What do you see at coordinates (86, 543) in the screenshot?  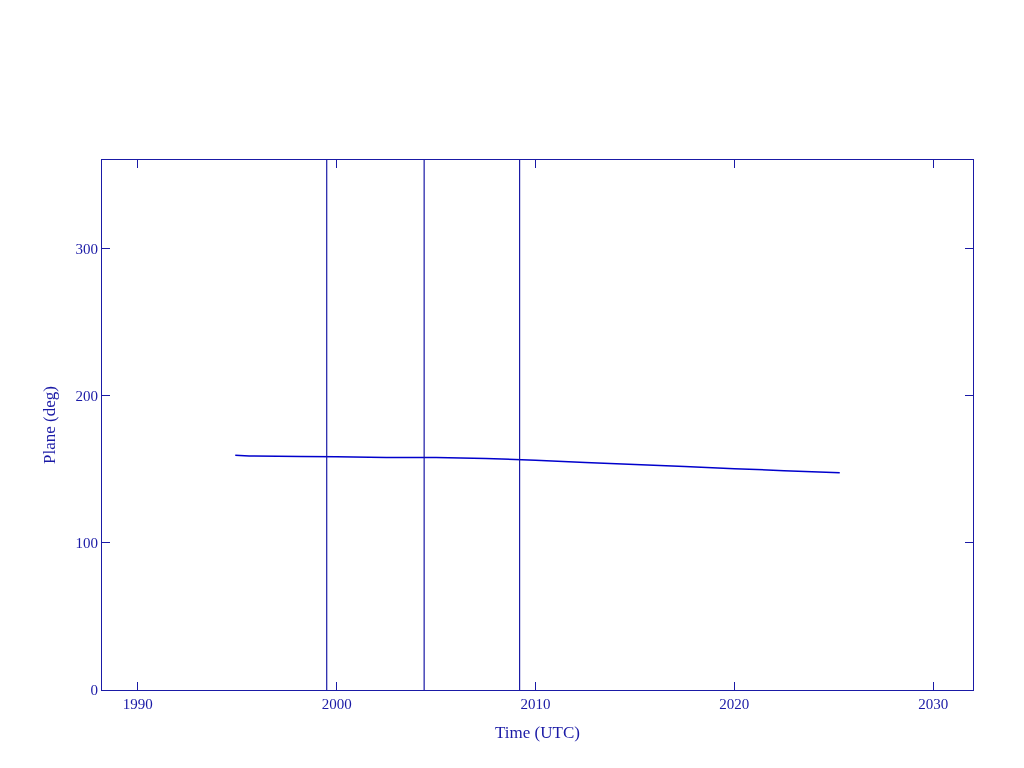 I see `y-tick-label: 100` at bounding box center [86, 543].